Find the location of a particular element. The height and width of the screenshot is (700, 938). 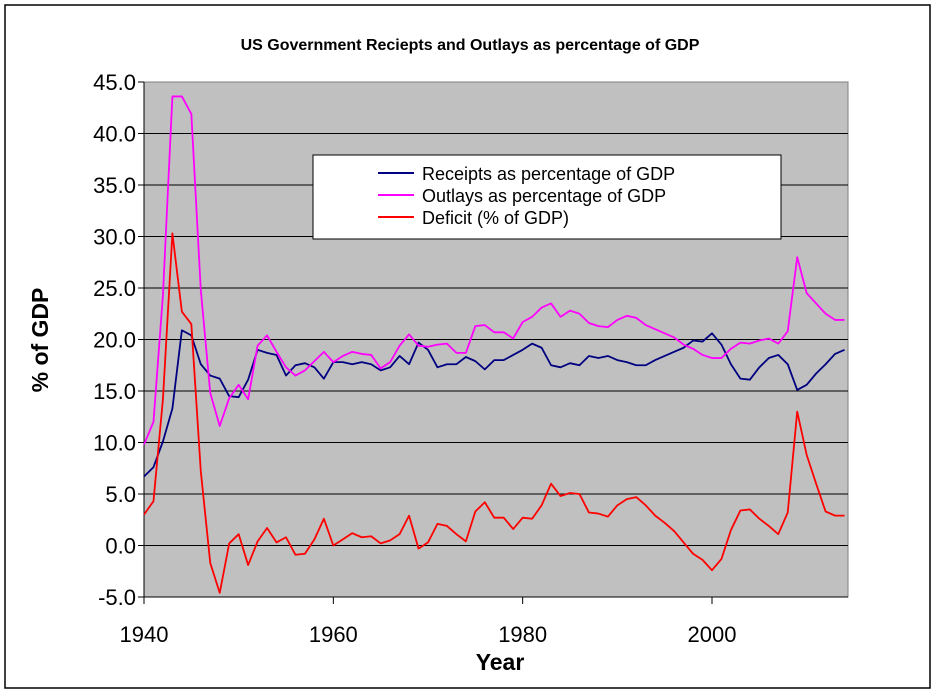

x-tick-label: 2000 is located at coordinates (712, 634).